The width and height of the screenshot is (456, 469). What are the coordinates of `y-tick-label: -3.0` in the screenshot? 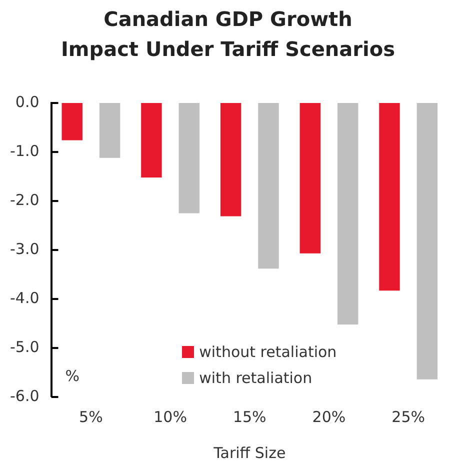 It's located at (25, 249).